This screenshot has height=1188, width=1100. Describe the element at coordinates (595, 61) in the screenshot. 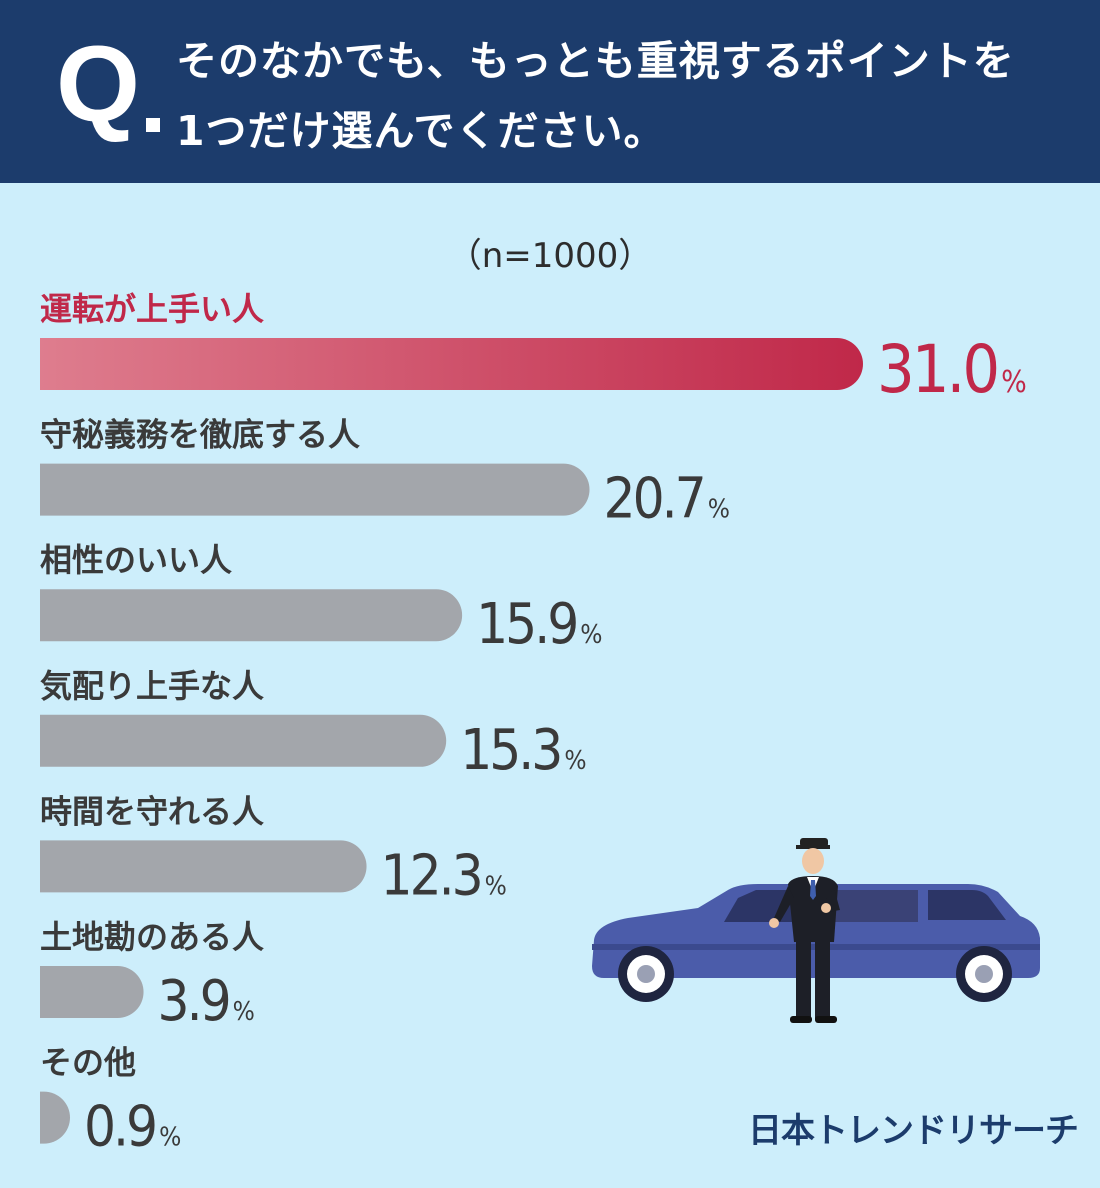

I see `question-line-1: そのなかでも、もっとも重視するポイントを` at that location.